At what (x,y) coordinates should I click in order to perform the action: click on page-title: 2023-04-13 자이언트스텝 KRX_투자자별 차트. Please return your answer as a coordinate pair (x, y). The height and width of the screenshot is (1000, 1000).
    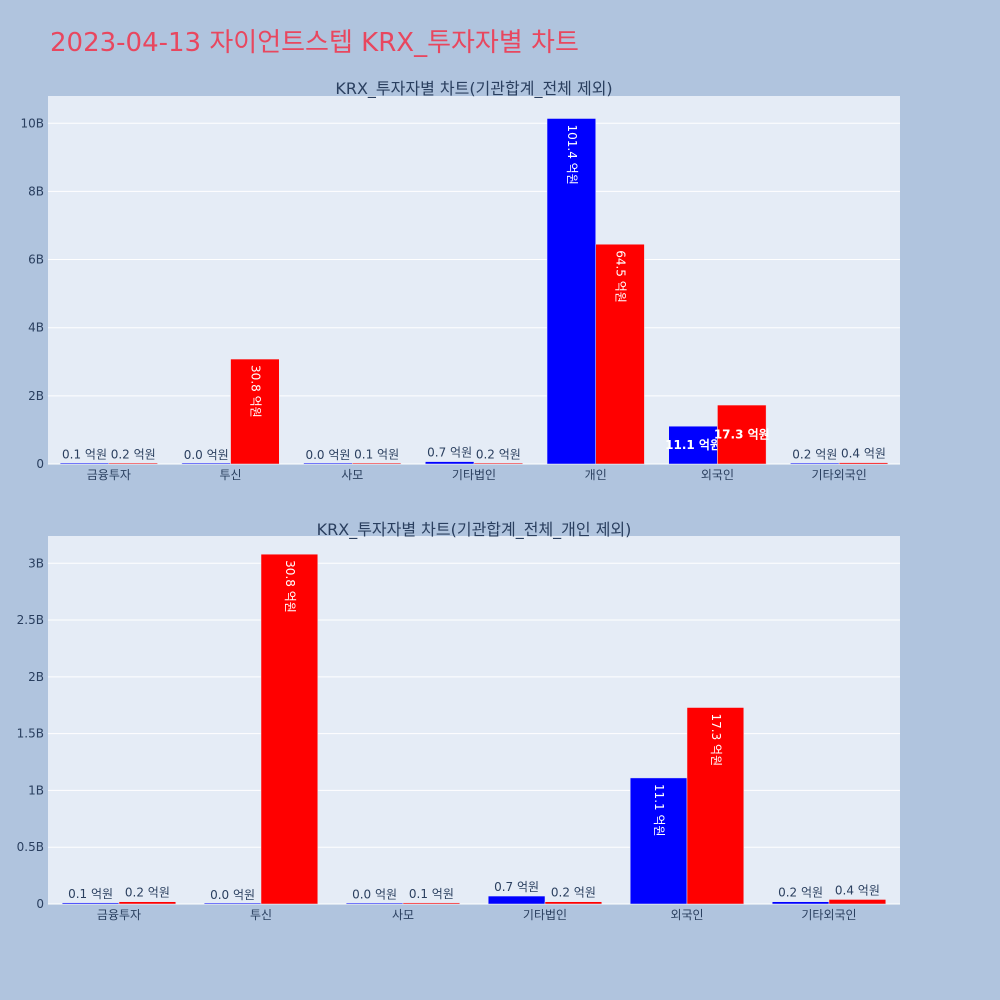
    Looking at the image, I should click on (314, 43).